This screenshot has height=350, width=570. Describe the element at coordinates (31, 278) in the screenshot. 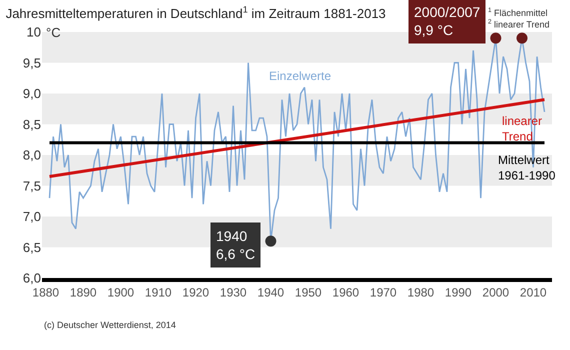

I see `y-tick-label: 6,0` at that location.